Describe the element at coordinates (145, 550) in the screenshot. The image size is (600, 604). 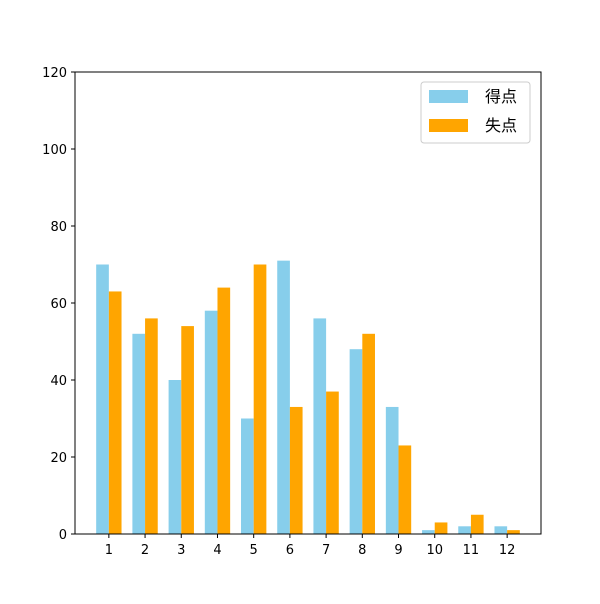
I see `x-tick-label: 2` at that location.